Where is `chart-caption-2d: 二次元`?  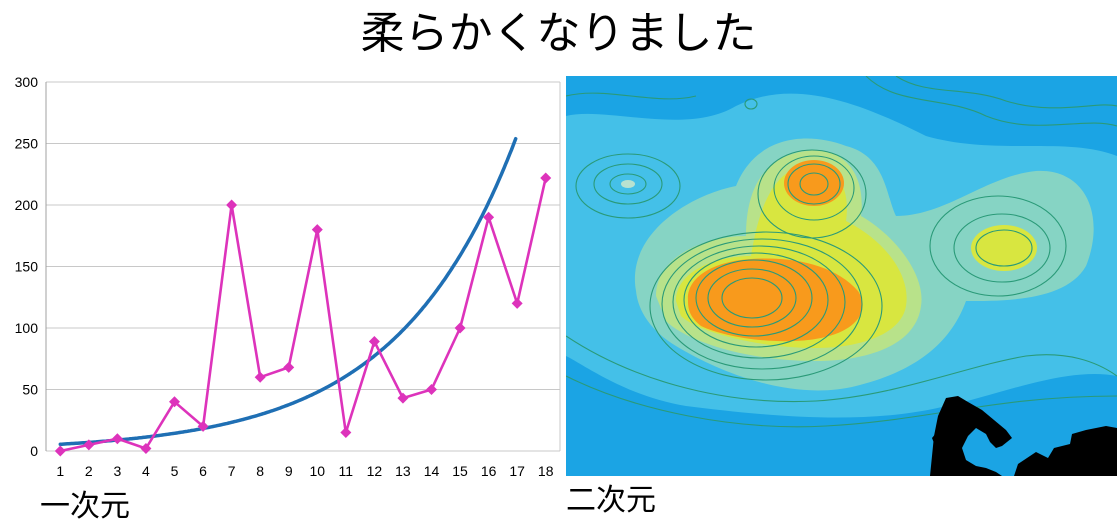
chart-caption-2d: 二次元 is located at coordinates (611, 500).